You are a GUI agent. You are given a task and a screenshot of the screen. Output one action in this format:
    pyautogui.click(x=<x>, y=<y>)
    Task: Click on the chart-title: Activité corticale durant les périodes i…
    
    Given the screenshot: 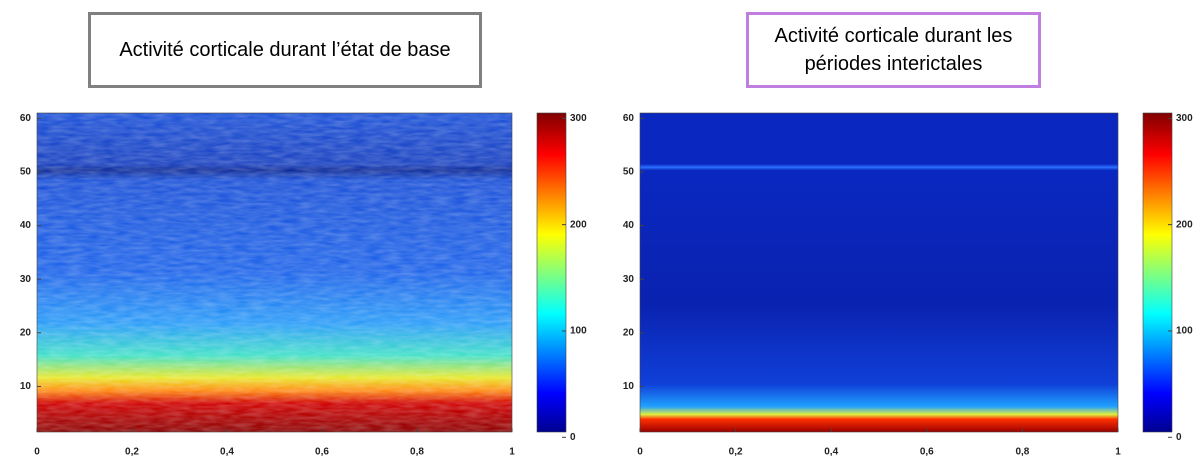 What is the action you would take?
    pyautogui.click(x=893, y=50)
    